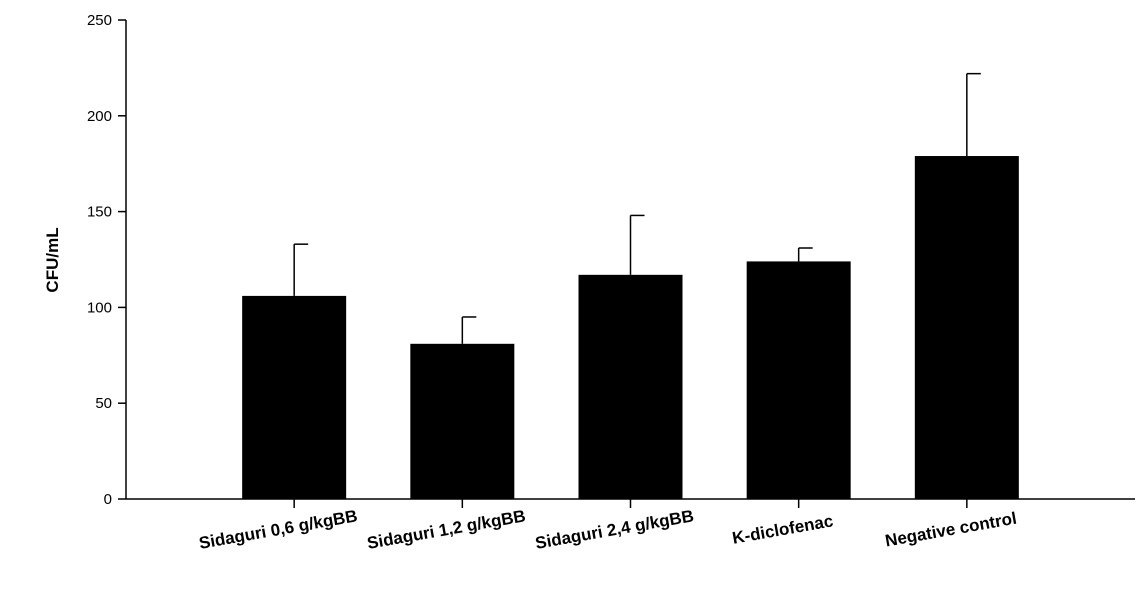  I want to click on x-tick-label: K-diclofenac, so click(783, 529).